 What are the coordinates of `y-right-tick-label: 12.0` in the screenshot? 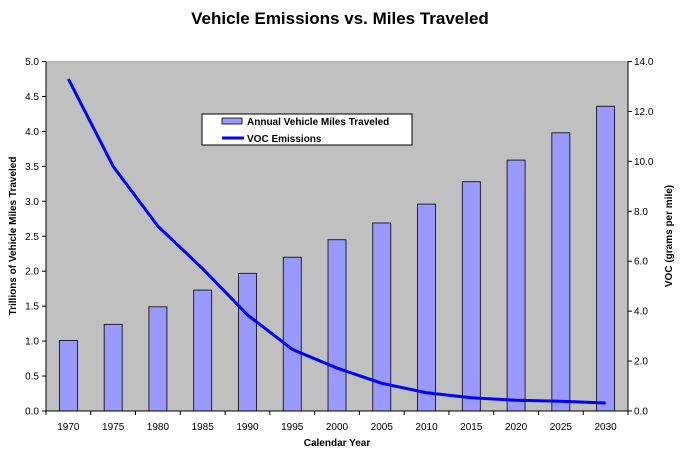 It's located at (644, 112).